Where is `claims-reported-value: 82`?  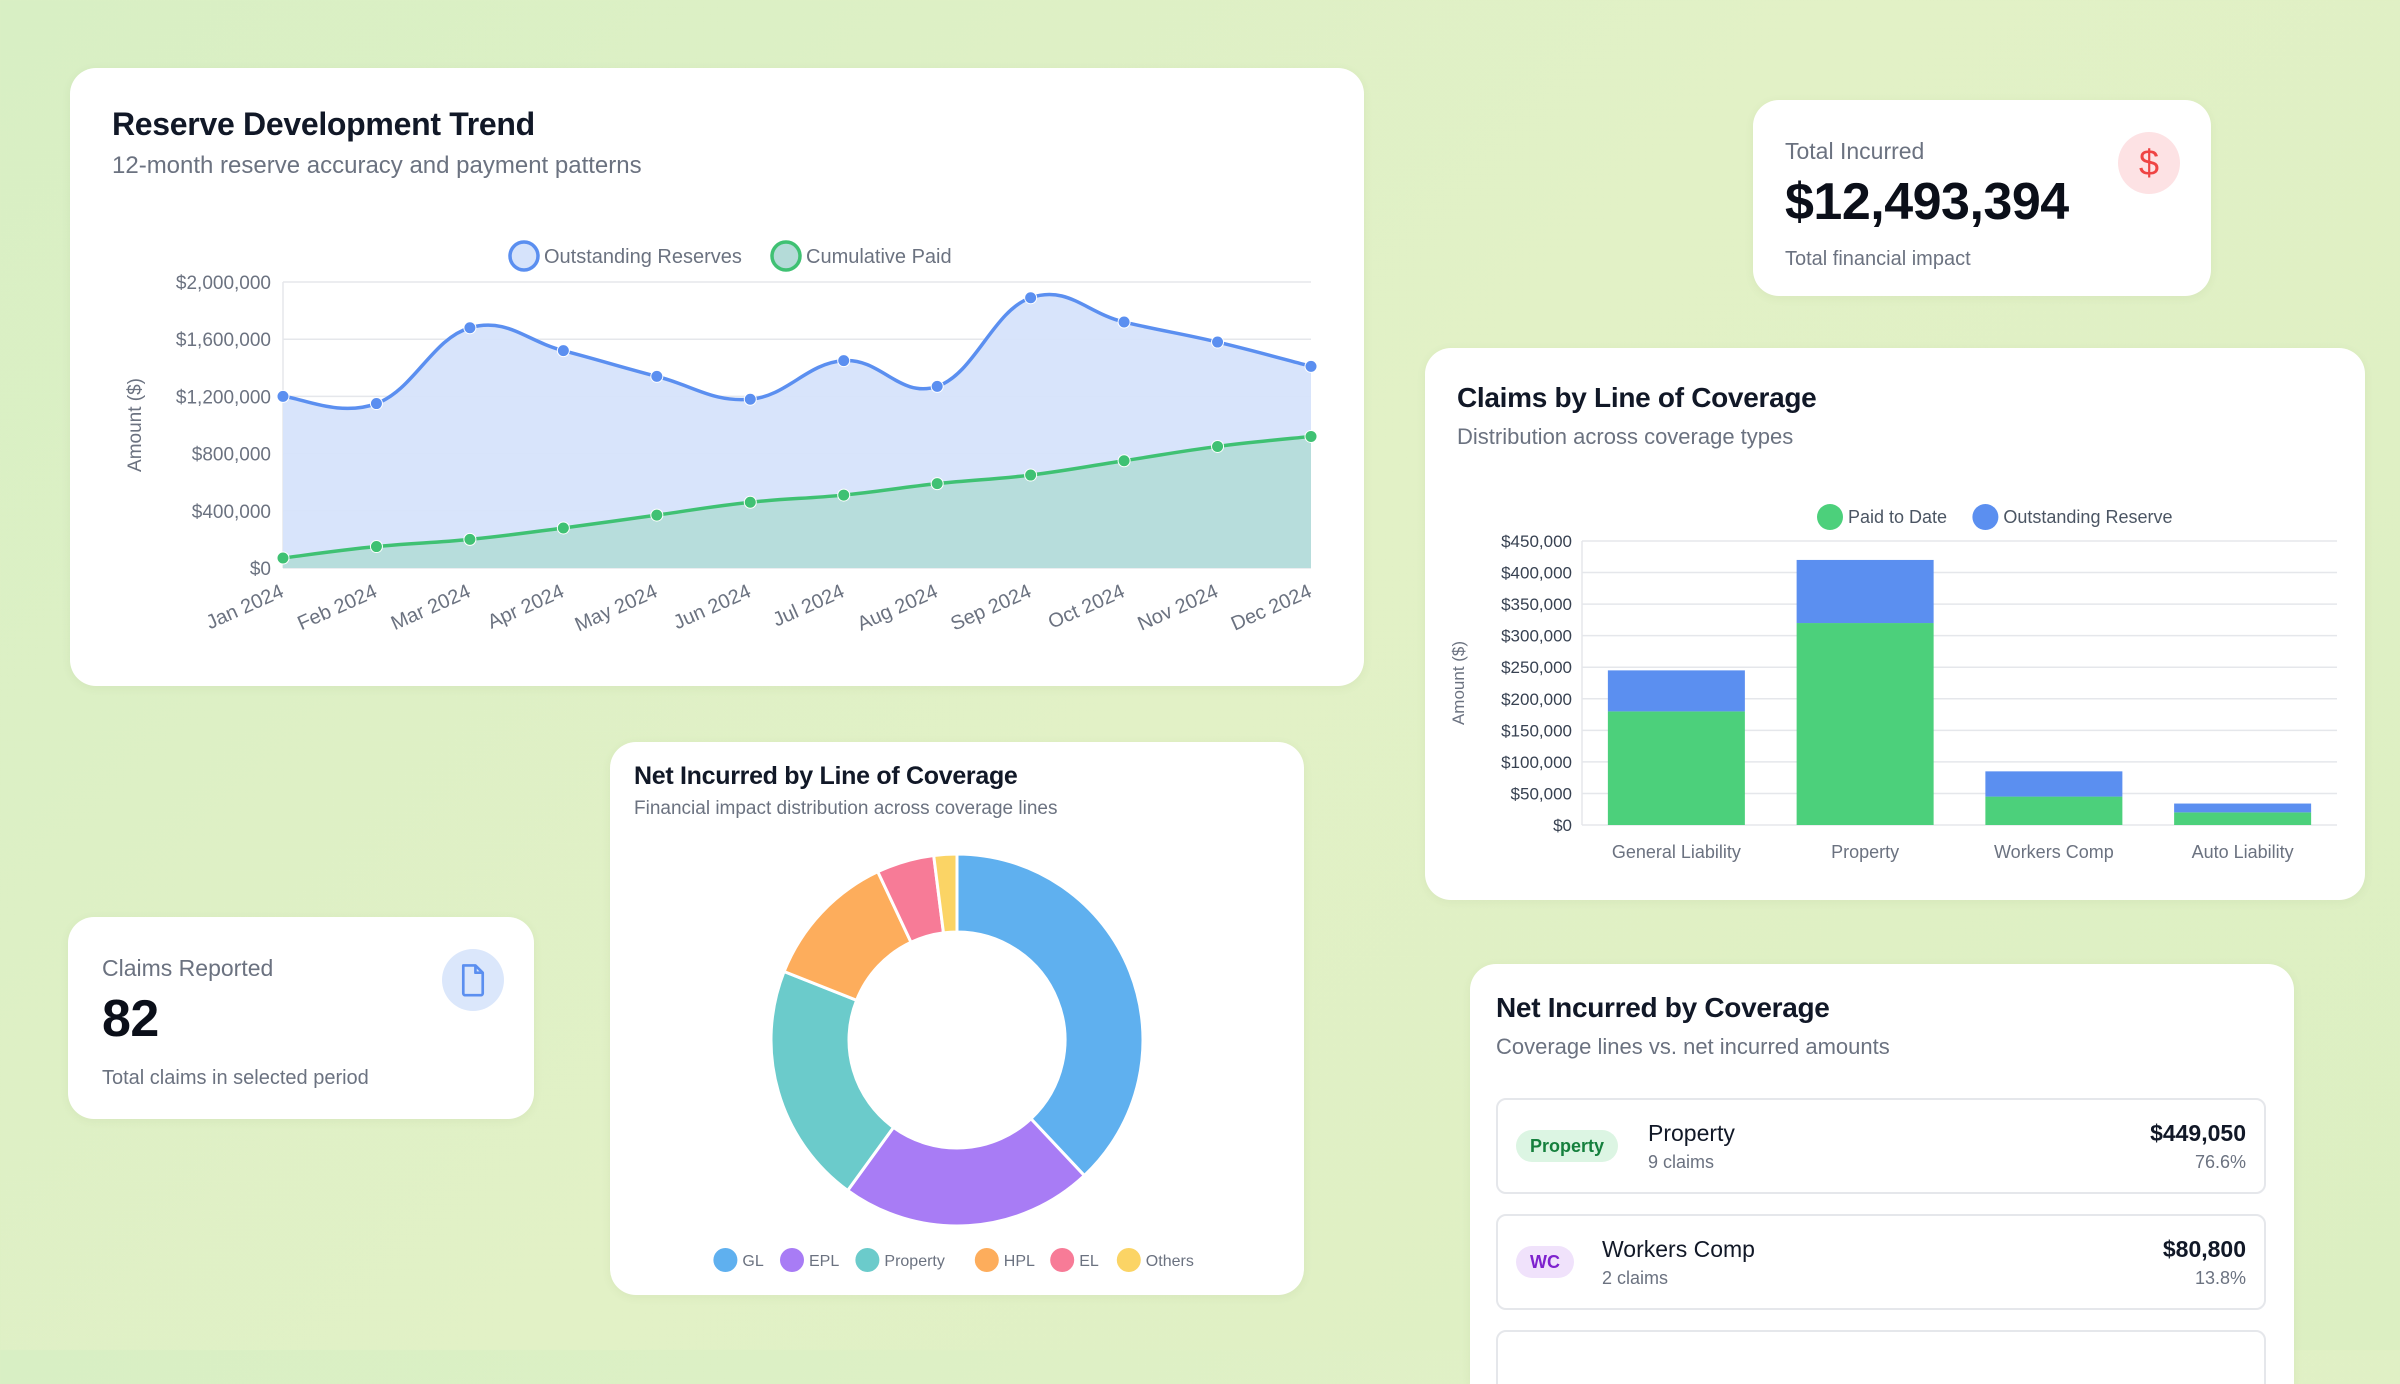
claims-reported-value: 82 is located at coordinates (130, 1019).